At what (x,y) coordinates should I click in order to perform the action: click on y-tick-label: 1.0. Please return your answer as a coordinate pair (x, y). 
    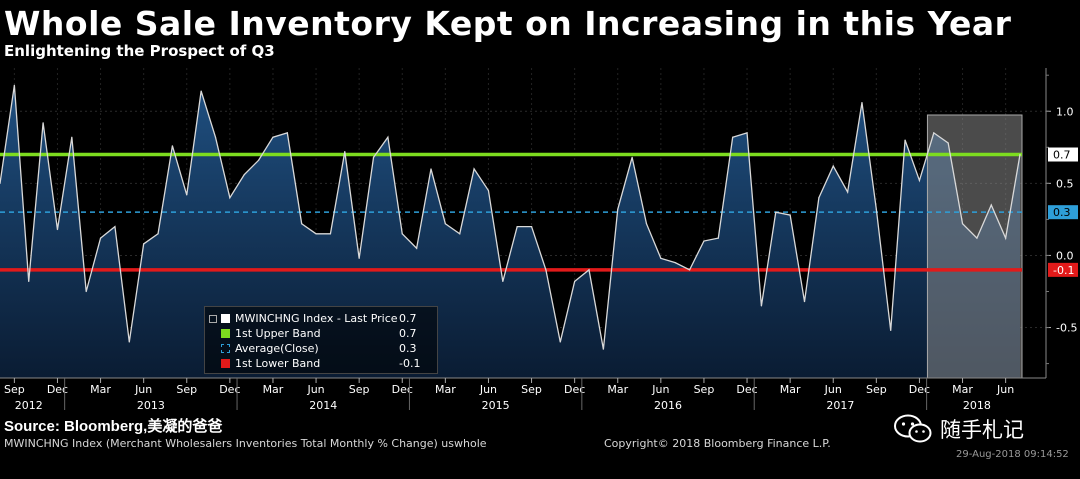
    Looking at the image, I should click on (1065, 111).